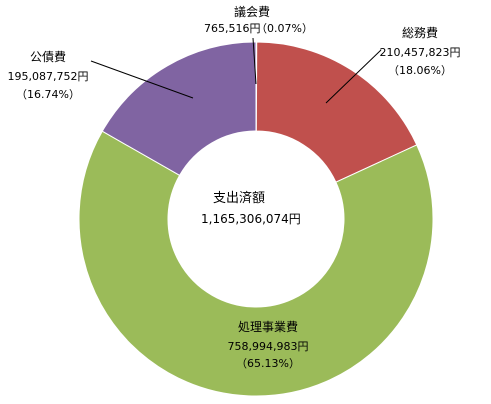  Describe the element at coordinates (236, 70) in the screenshot. I see `leader-lines` at that location.